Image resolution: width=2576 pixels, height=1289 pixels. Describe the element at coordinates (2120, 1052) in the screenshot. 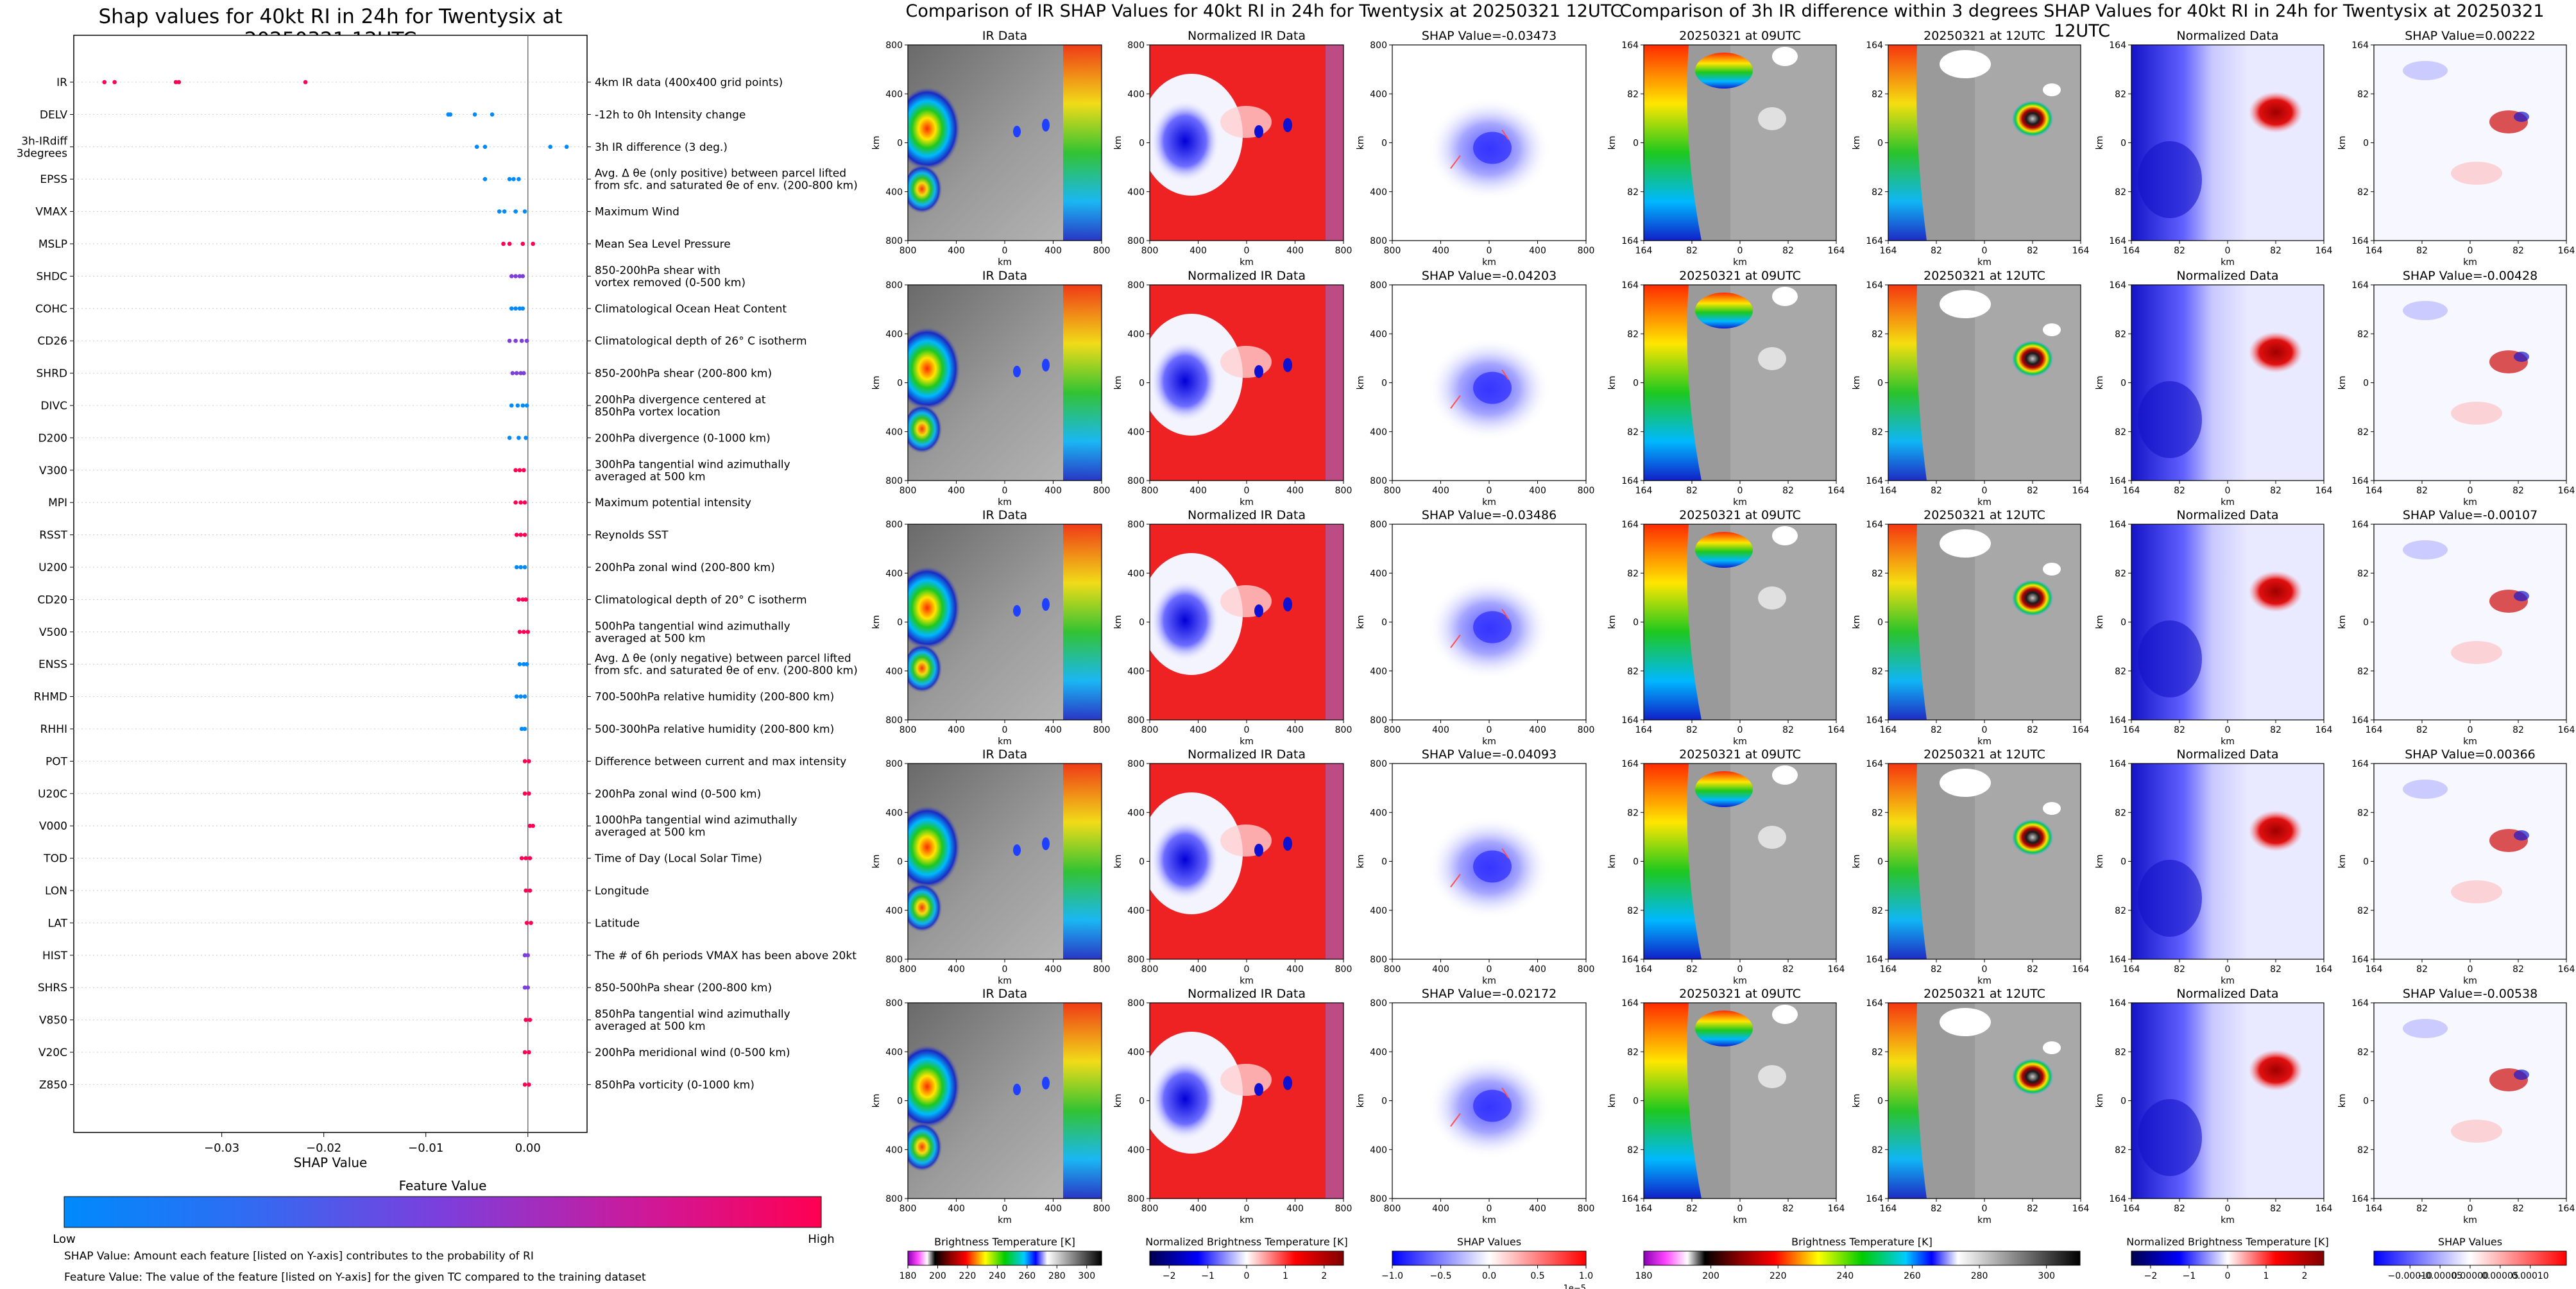

I see `ytick-label: 82` at that location.